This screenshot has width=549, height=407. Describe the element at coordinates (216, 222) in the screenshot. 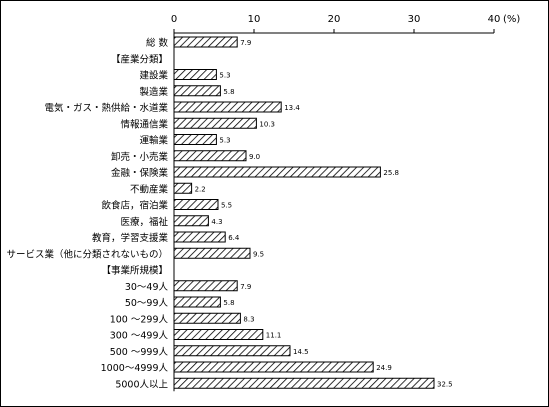

I see `bar-value-label: 4.3` at that location.